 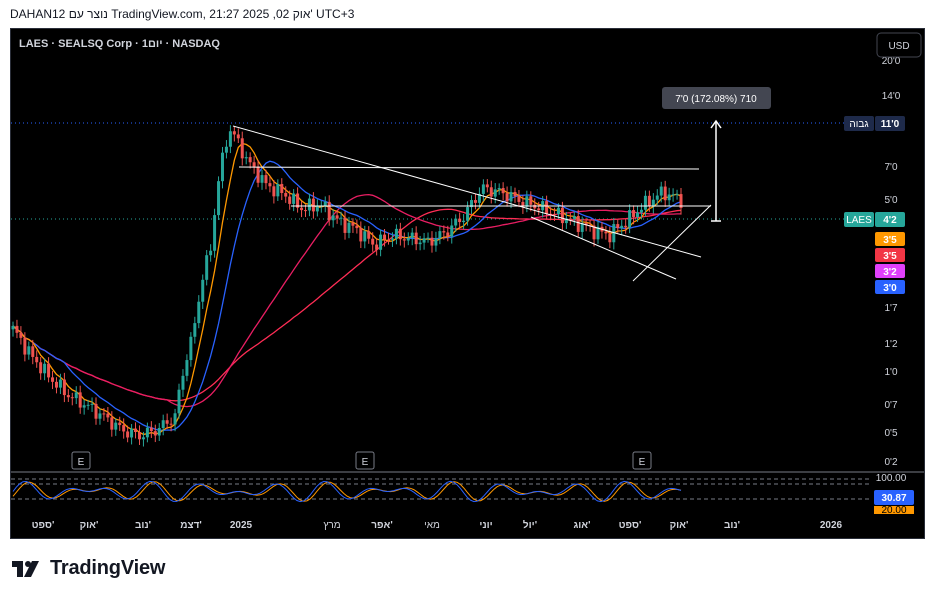 I want to click on y-tick-label: 7'0, so click(x=890, y=167).